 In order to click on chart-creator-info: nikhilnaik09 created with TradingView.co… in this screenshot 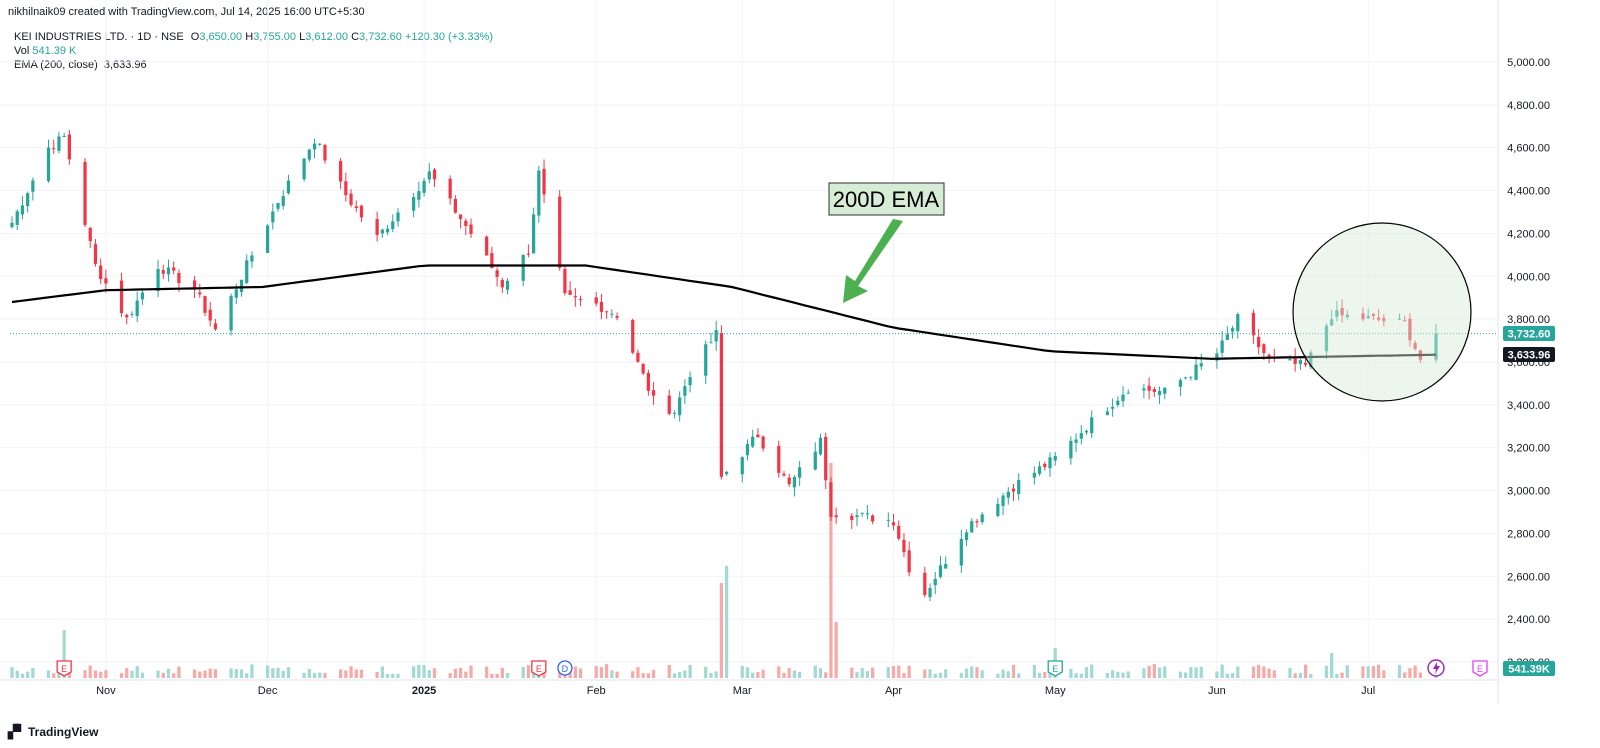, I will do `click(186, 12)`.